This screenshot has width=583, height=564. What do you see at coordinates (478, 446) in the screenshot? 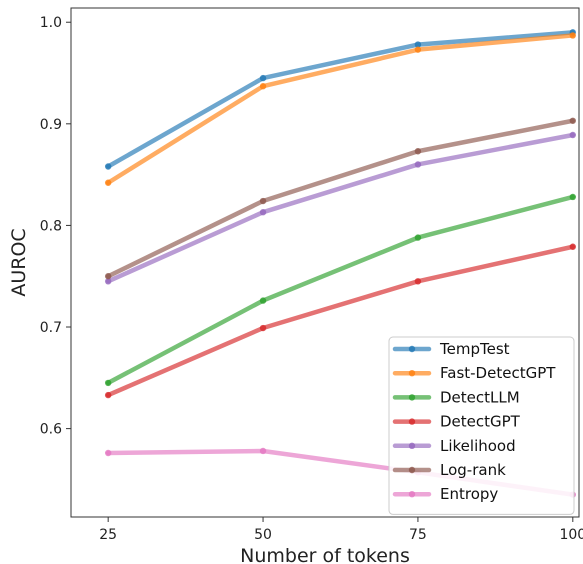
I see `legend-label: Likelihood` at bounding box center [478, 446].